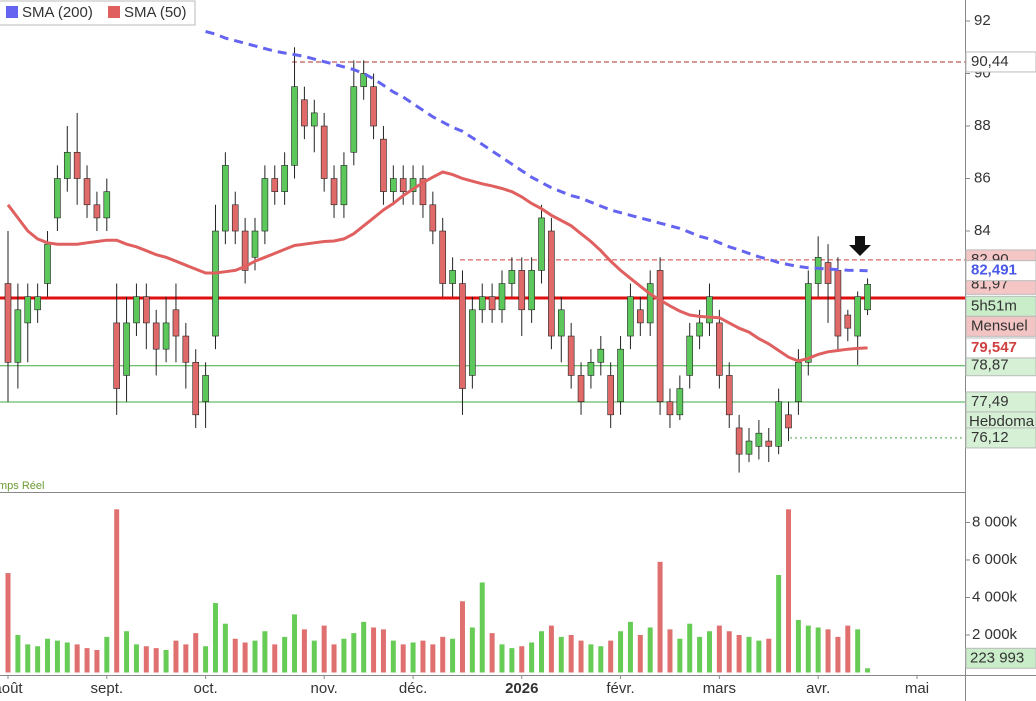 This screenshot has height=701, width=1036. Describe the element at coordinates (990, 437) in the screenshot. I see `tag-label: 76,12` at that location.